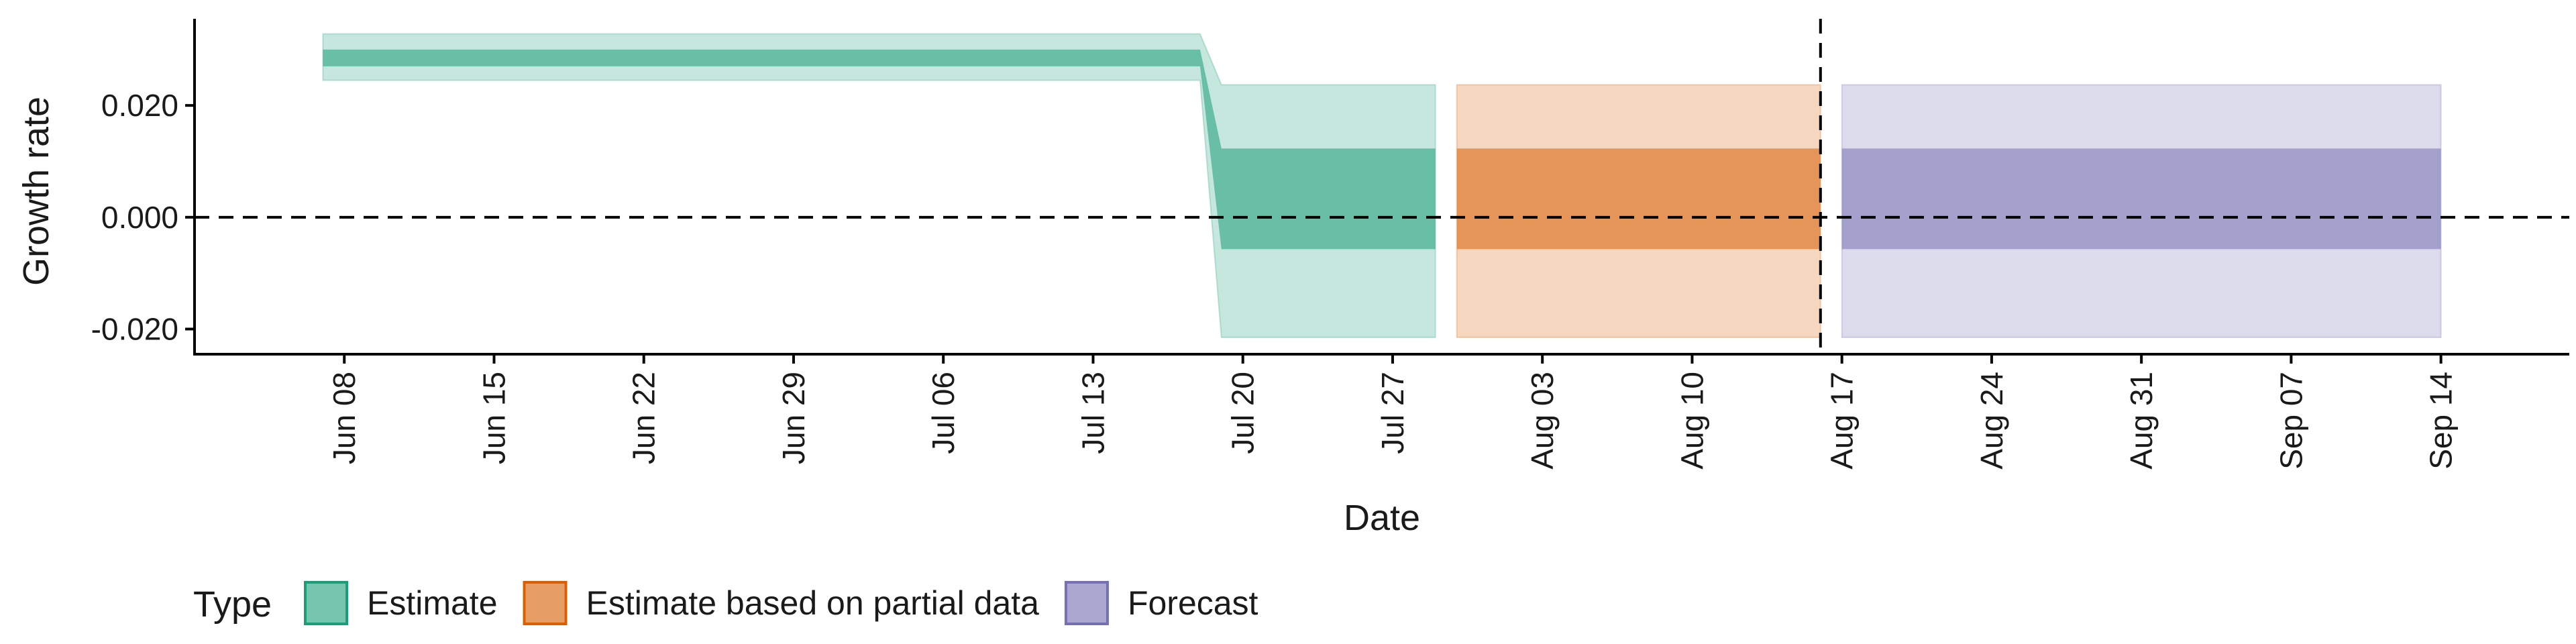  Describe the element at coordinates (1092, 413) in the screenshot. I see `x-tick-label: Jul 13` at that location.